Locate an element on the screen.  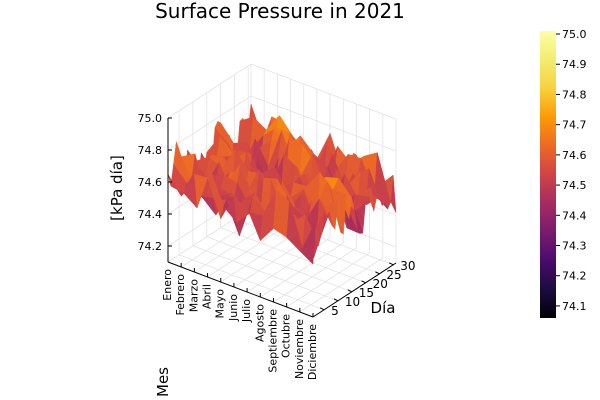
surface-cell is located at coordinates (307, 243).